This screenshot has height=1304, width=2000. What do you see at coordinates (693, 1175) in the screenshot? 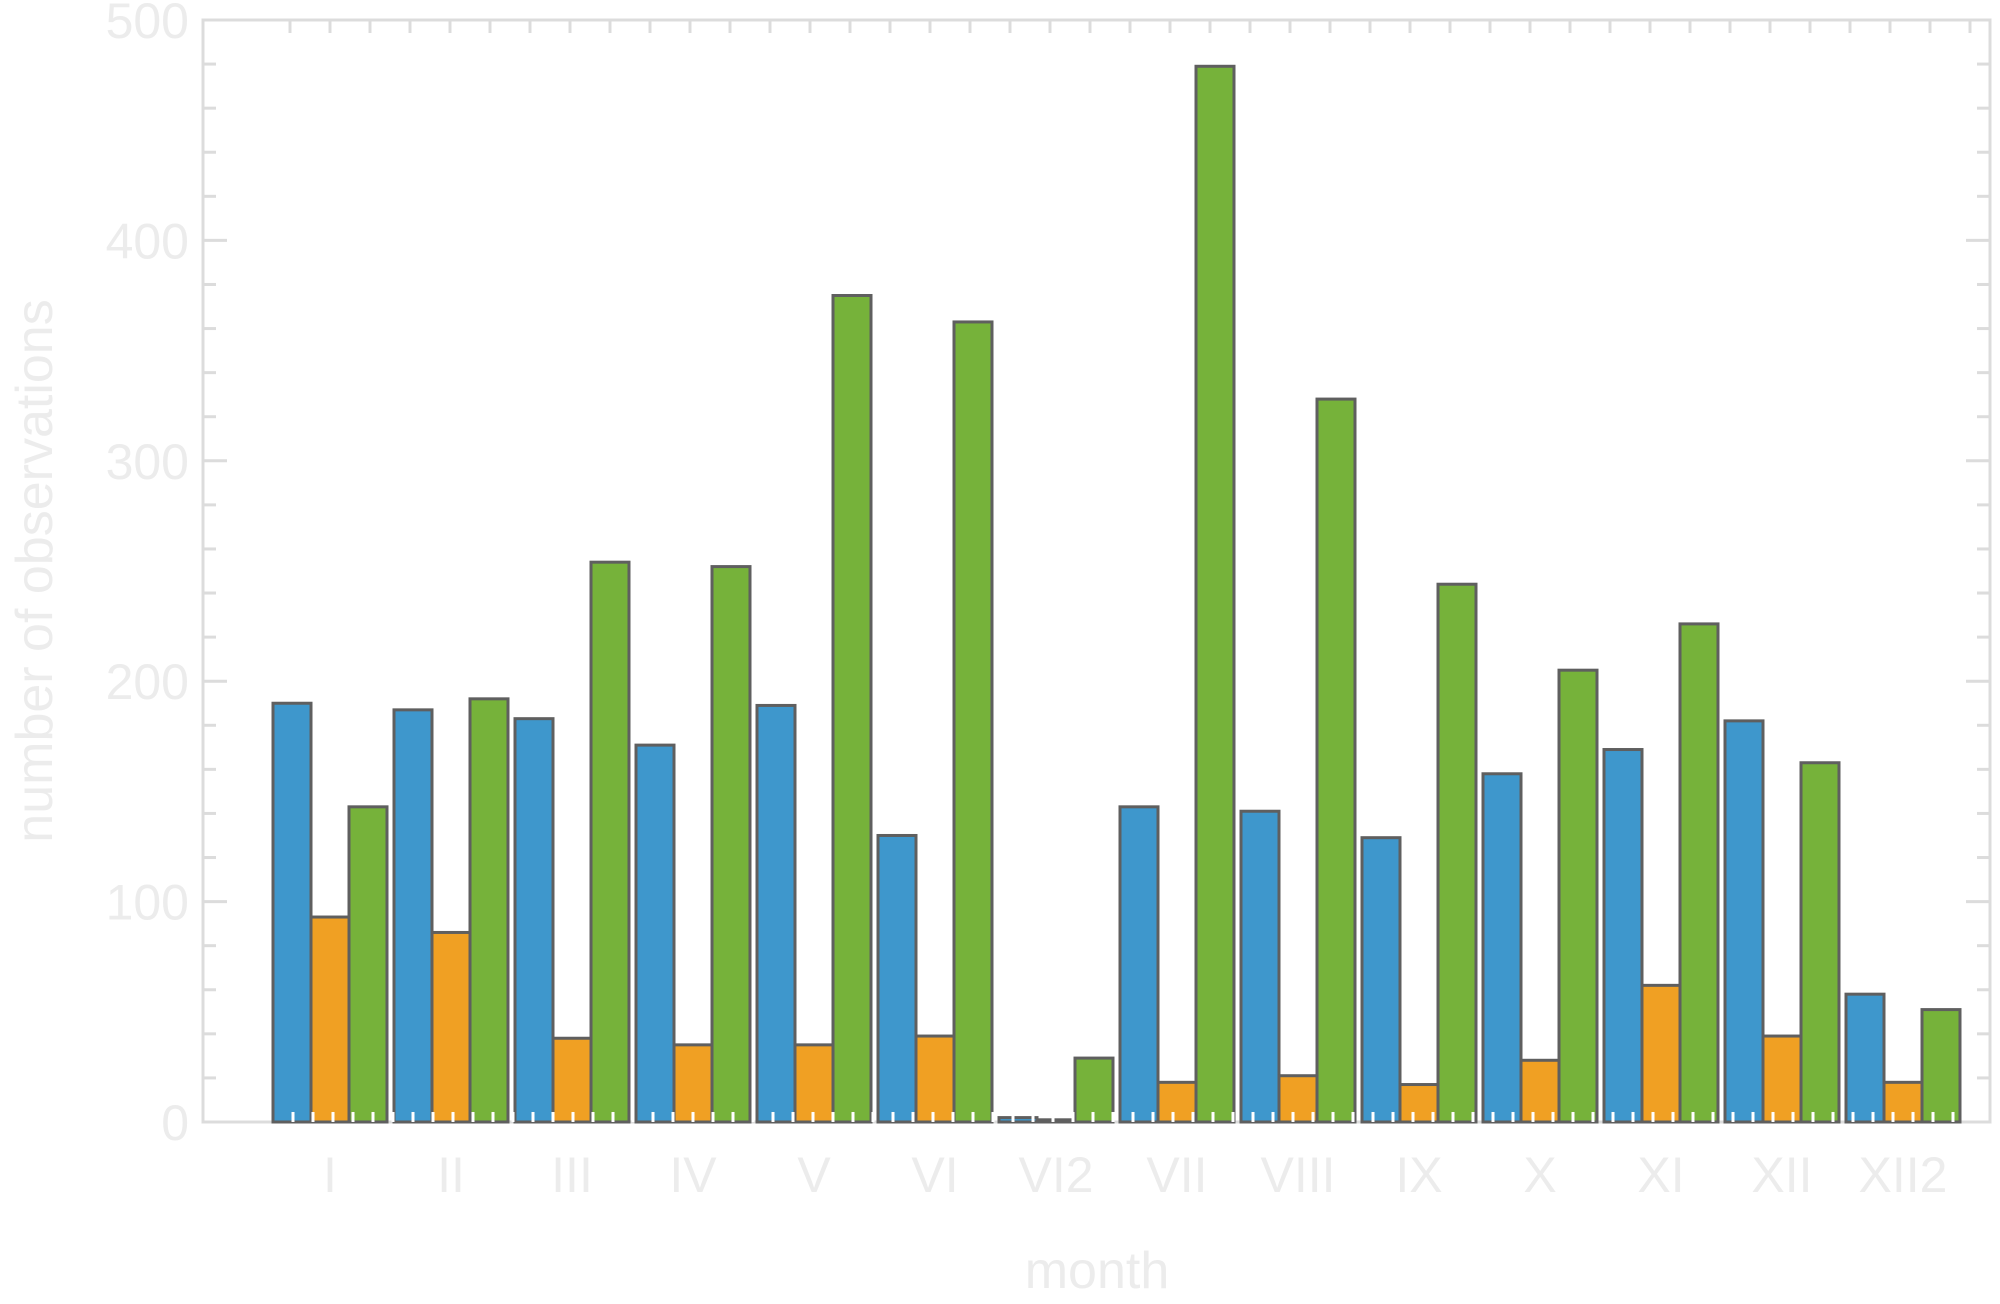
I see `x-tick-label: IV` at bounding box center [693, 1175].